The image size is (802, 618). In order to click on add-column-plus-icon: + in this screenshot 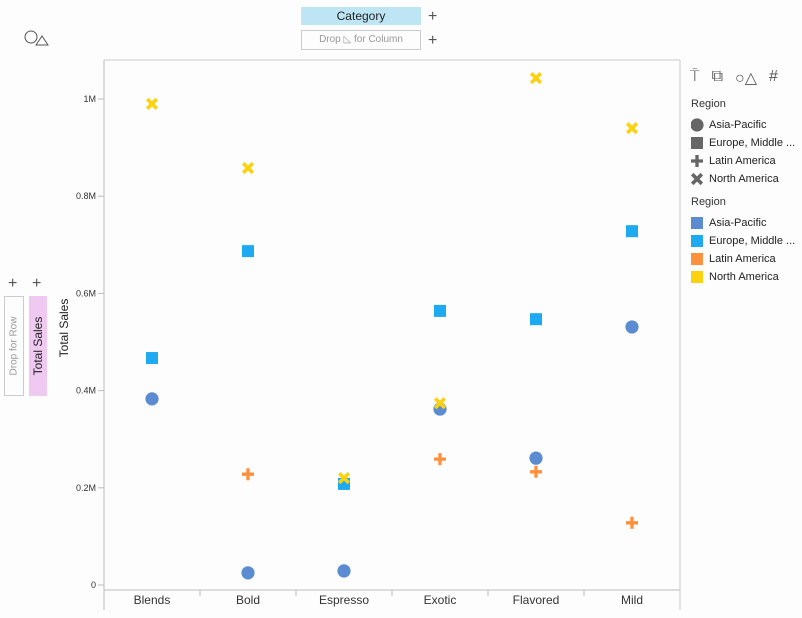, I will do `click(433, 16)`.